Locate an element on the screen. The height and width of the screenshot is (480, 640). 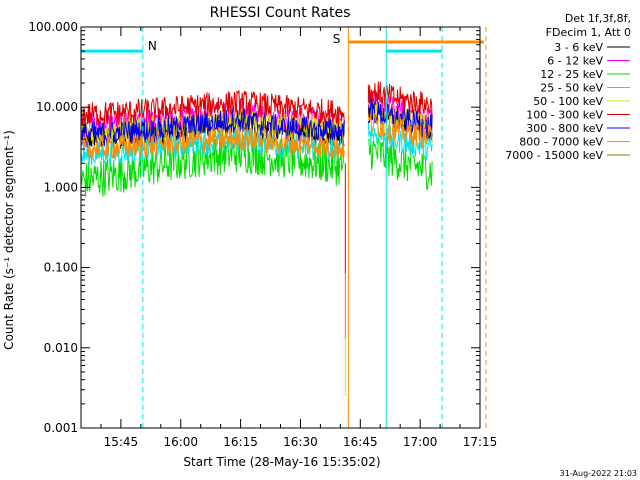
legend-label: 25 - 50 keV is located at coordinates (571, 88).